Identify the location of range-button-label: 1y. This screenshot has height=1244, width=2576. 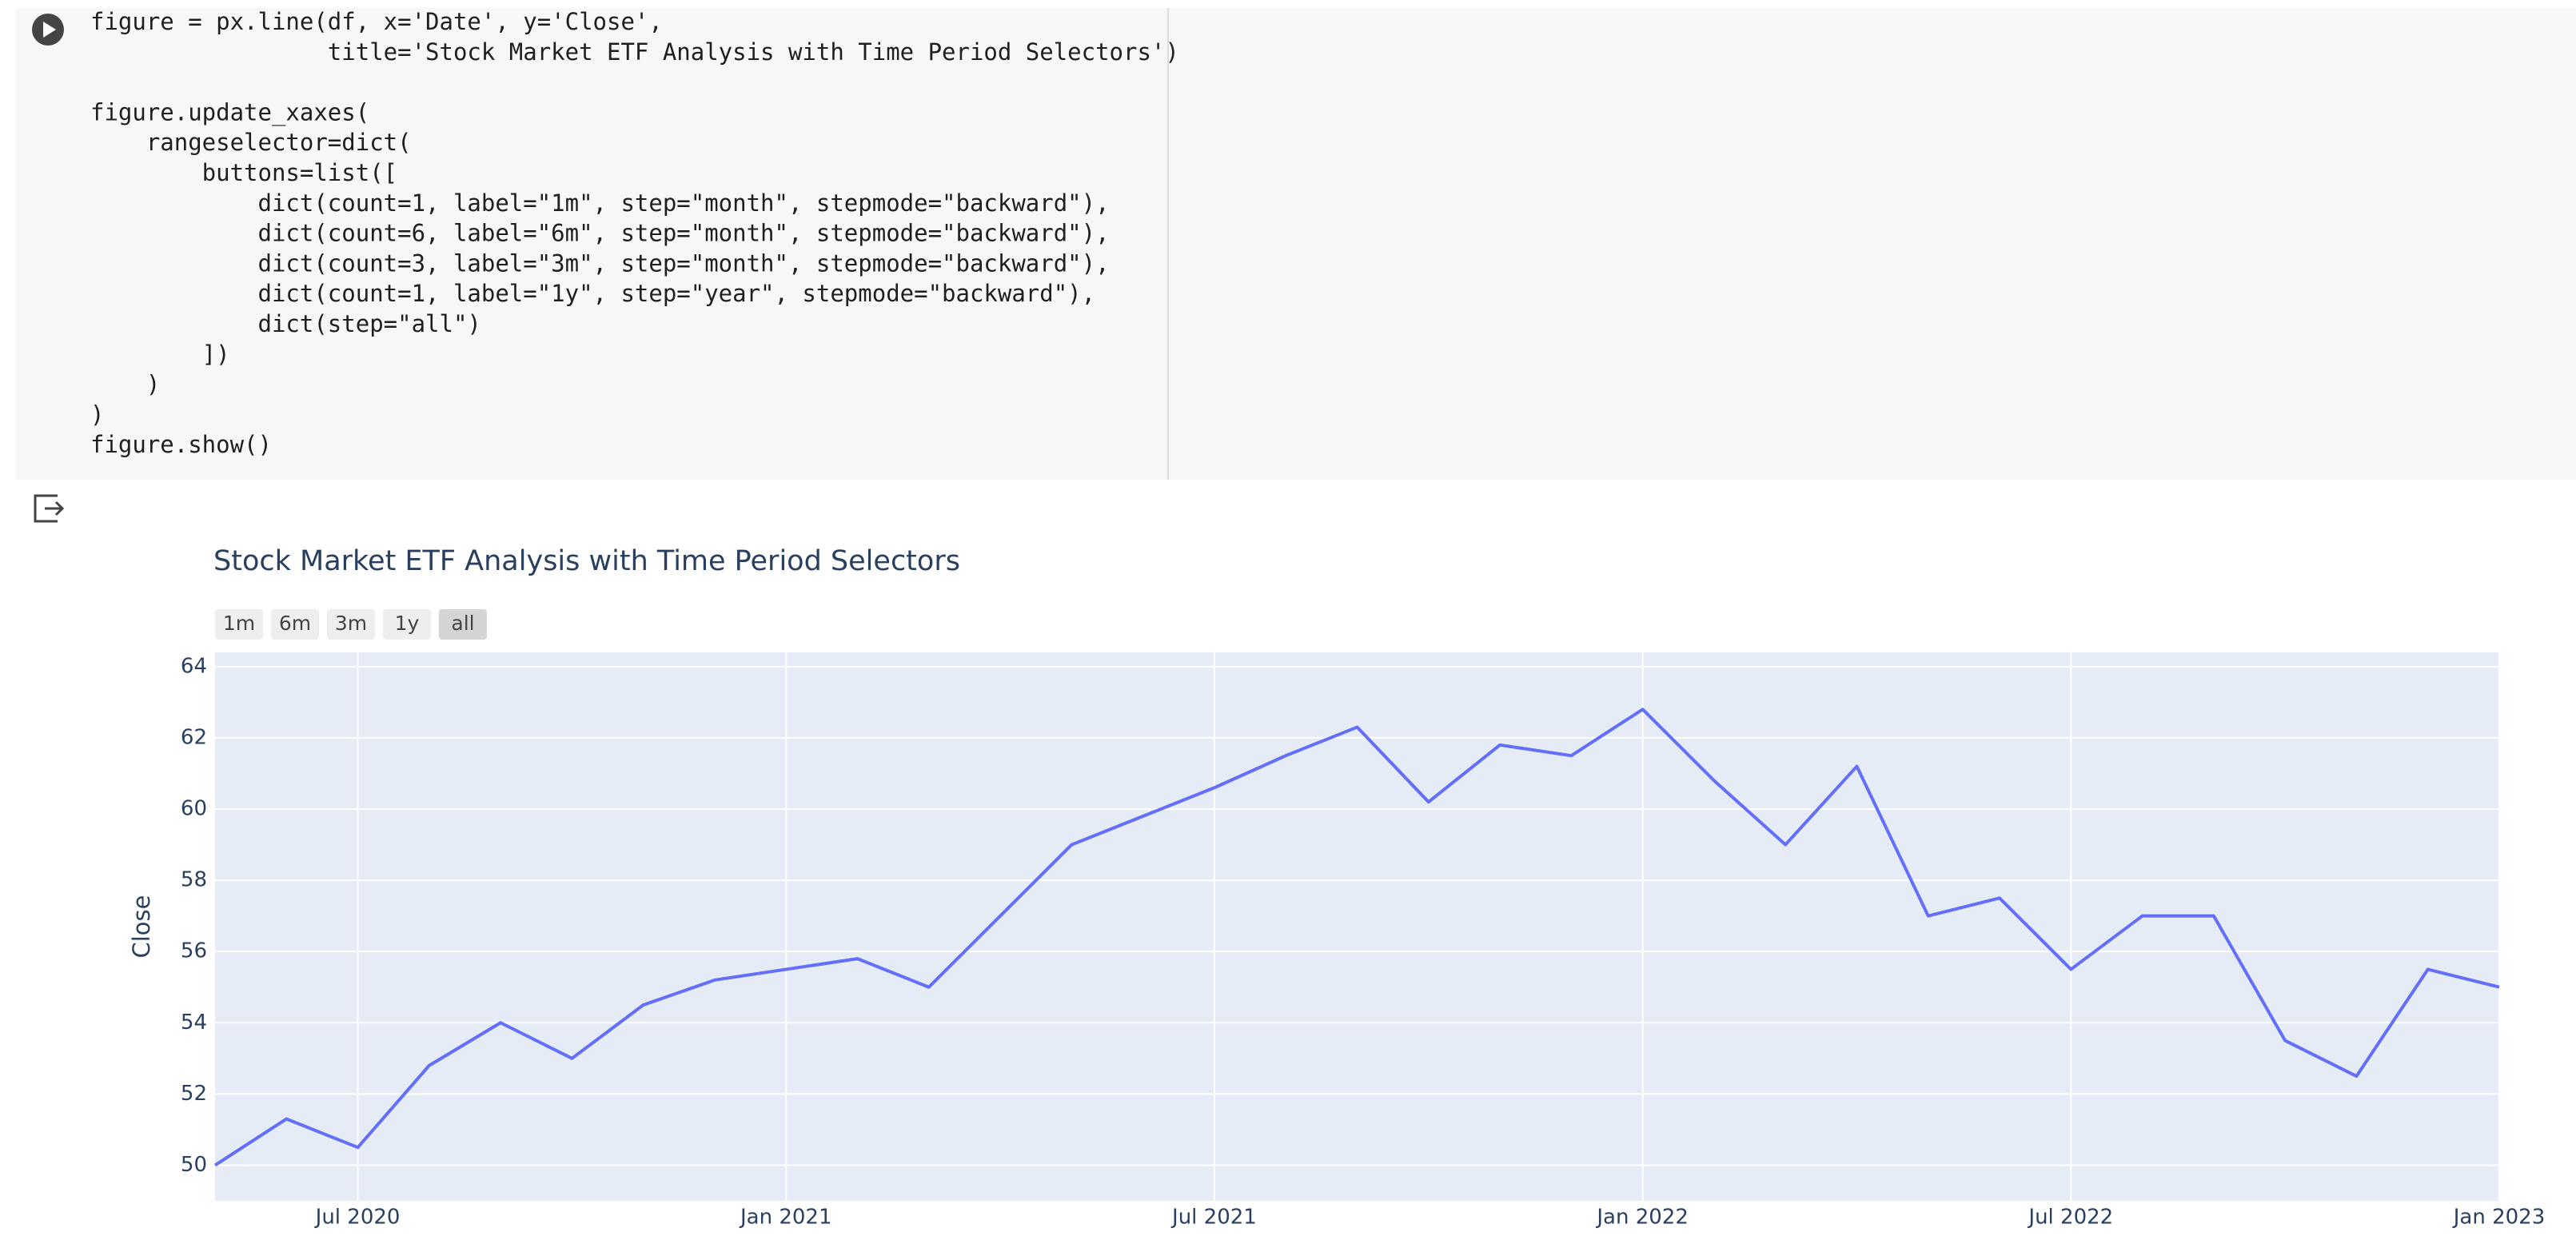
(407, 623).